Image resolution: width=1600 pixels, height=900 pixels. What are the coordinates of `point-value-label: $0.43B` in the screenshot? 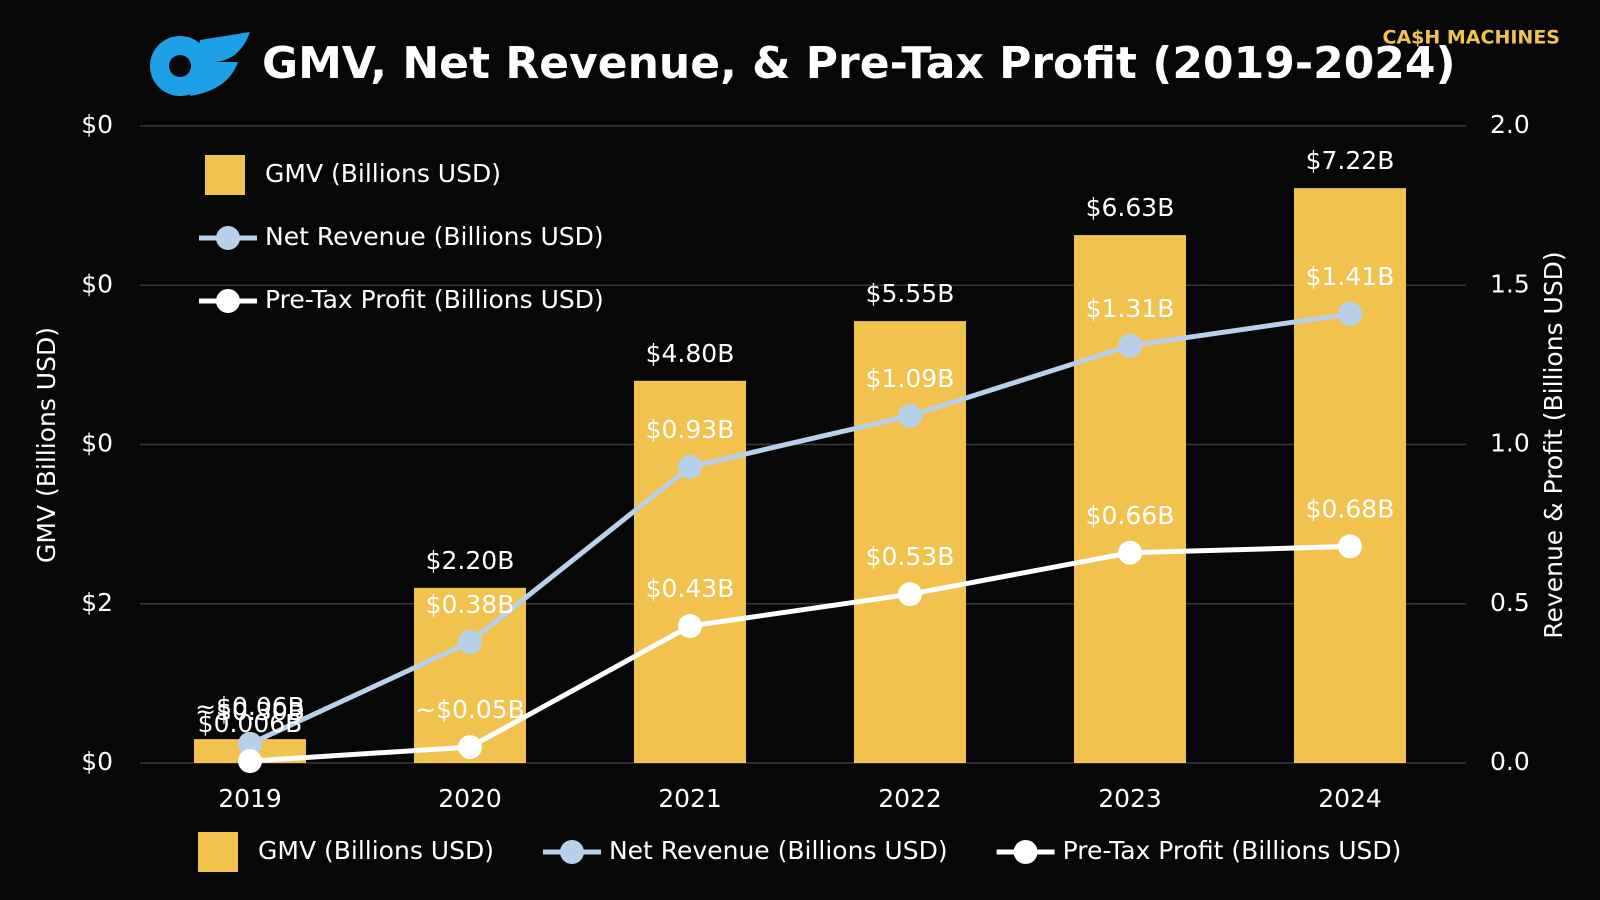 It's located at (690, 588).